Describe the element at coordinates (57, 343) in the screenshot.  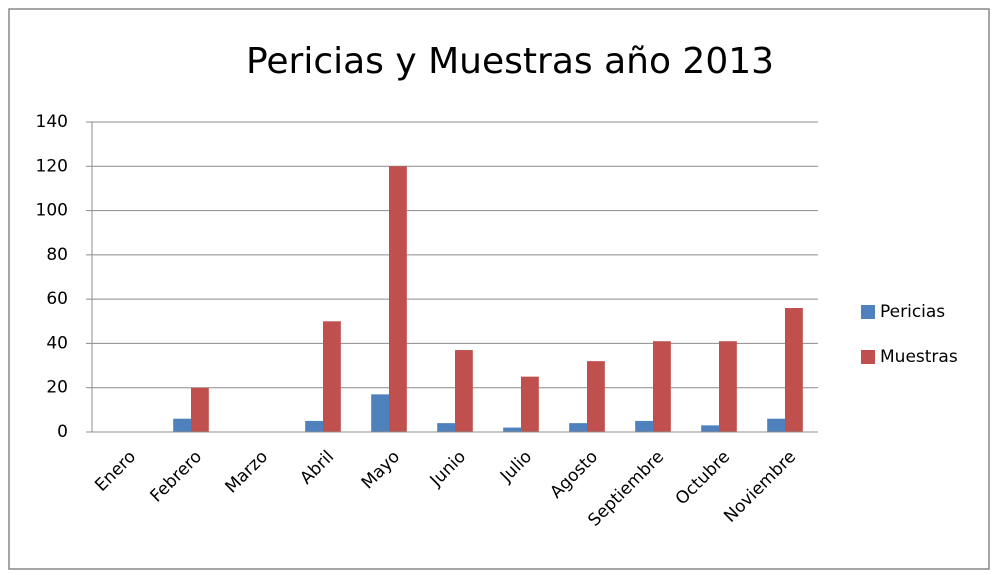
I see `y-tick-label: 40` at that location.